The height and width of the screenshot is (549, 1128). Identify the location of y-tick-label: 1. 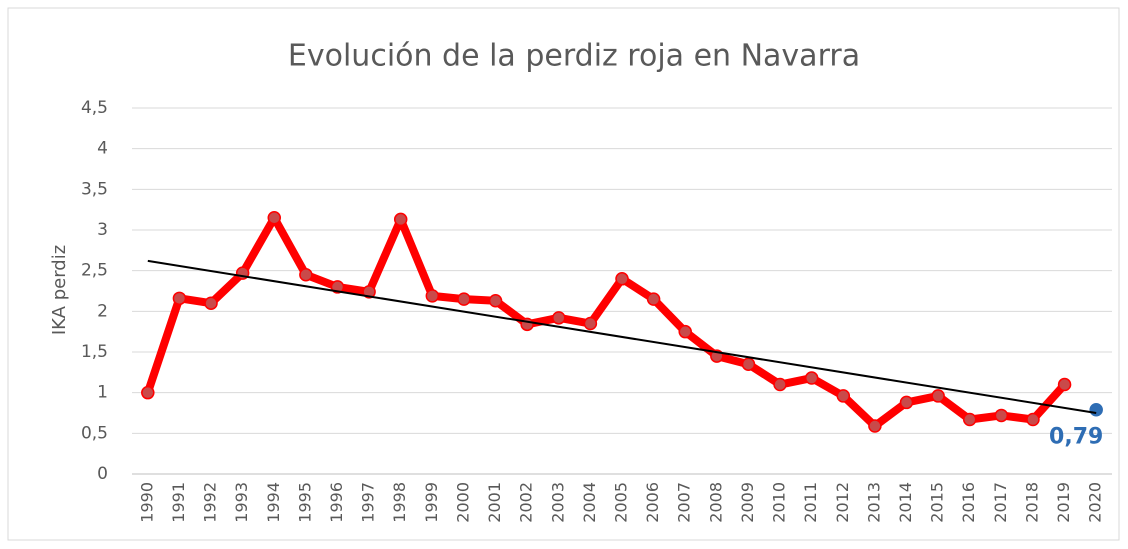
(102, 393).